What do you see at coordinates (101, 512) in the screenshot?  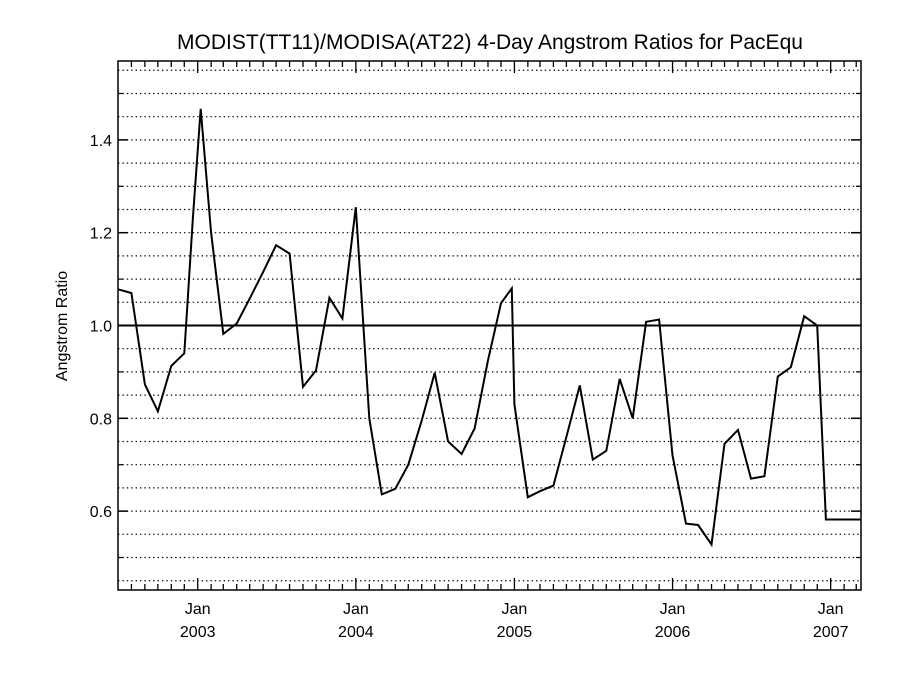 I see `y-tick-label: 0.6` at bounding box center [101, 512].